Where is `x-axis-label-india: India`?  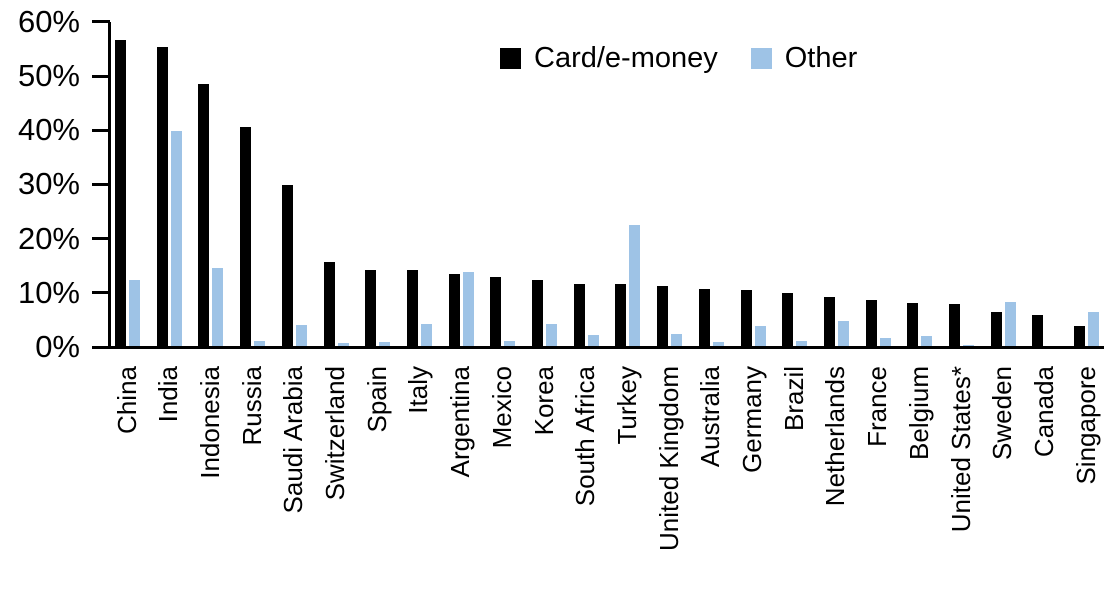 x-axis-label-india: India is located at coordinates (168, 394).